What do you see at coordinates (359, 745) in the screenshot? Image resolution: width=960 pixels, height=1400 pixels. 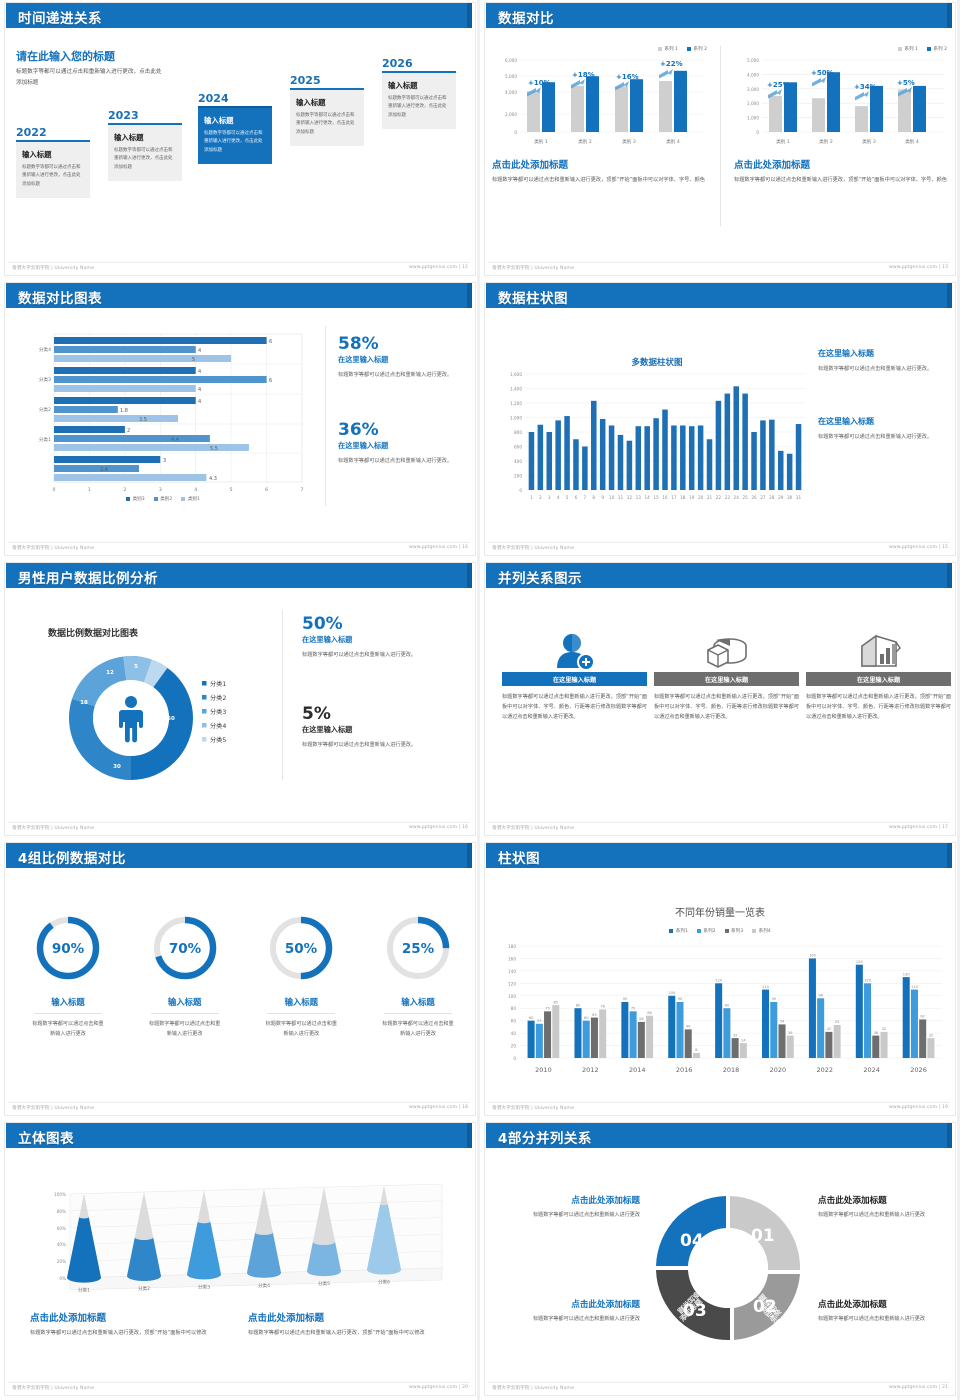 I see `stat-text: 标题数字等都可以通过点击和重新输入进行更改。` at bounding box center [359, 745].